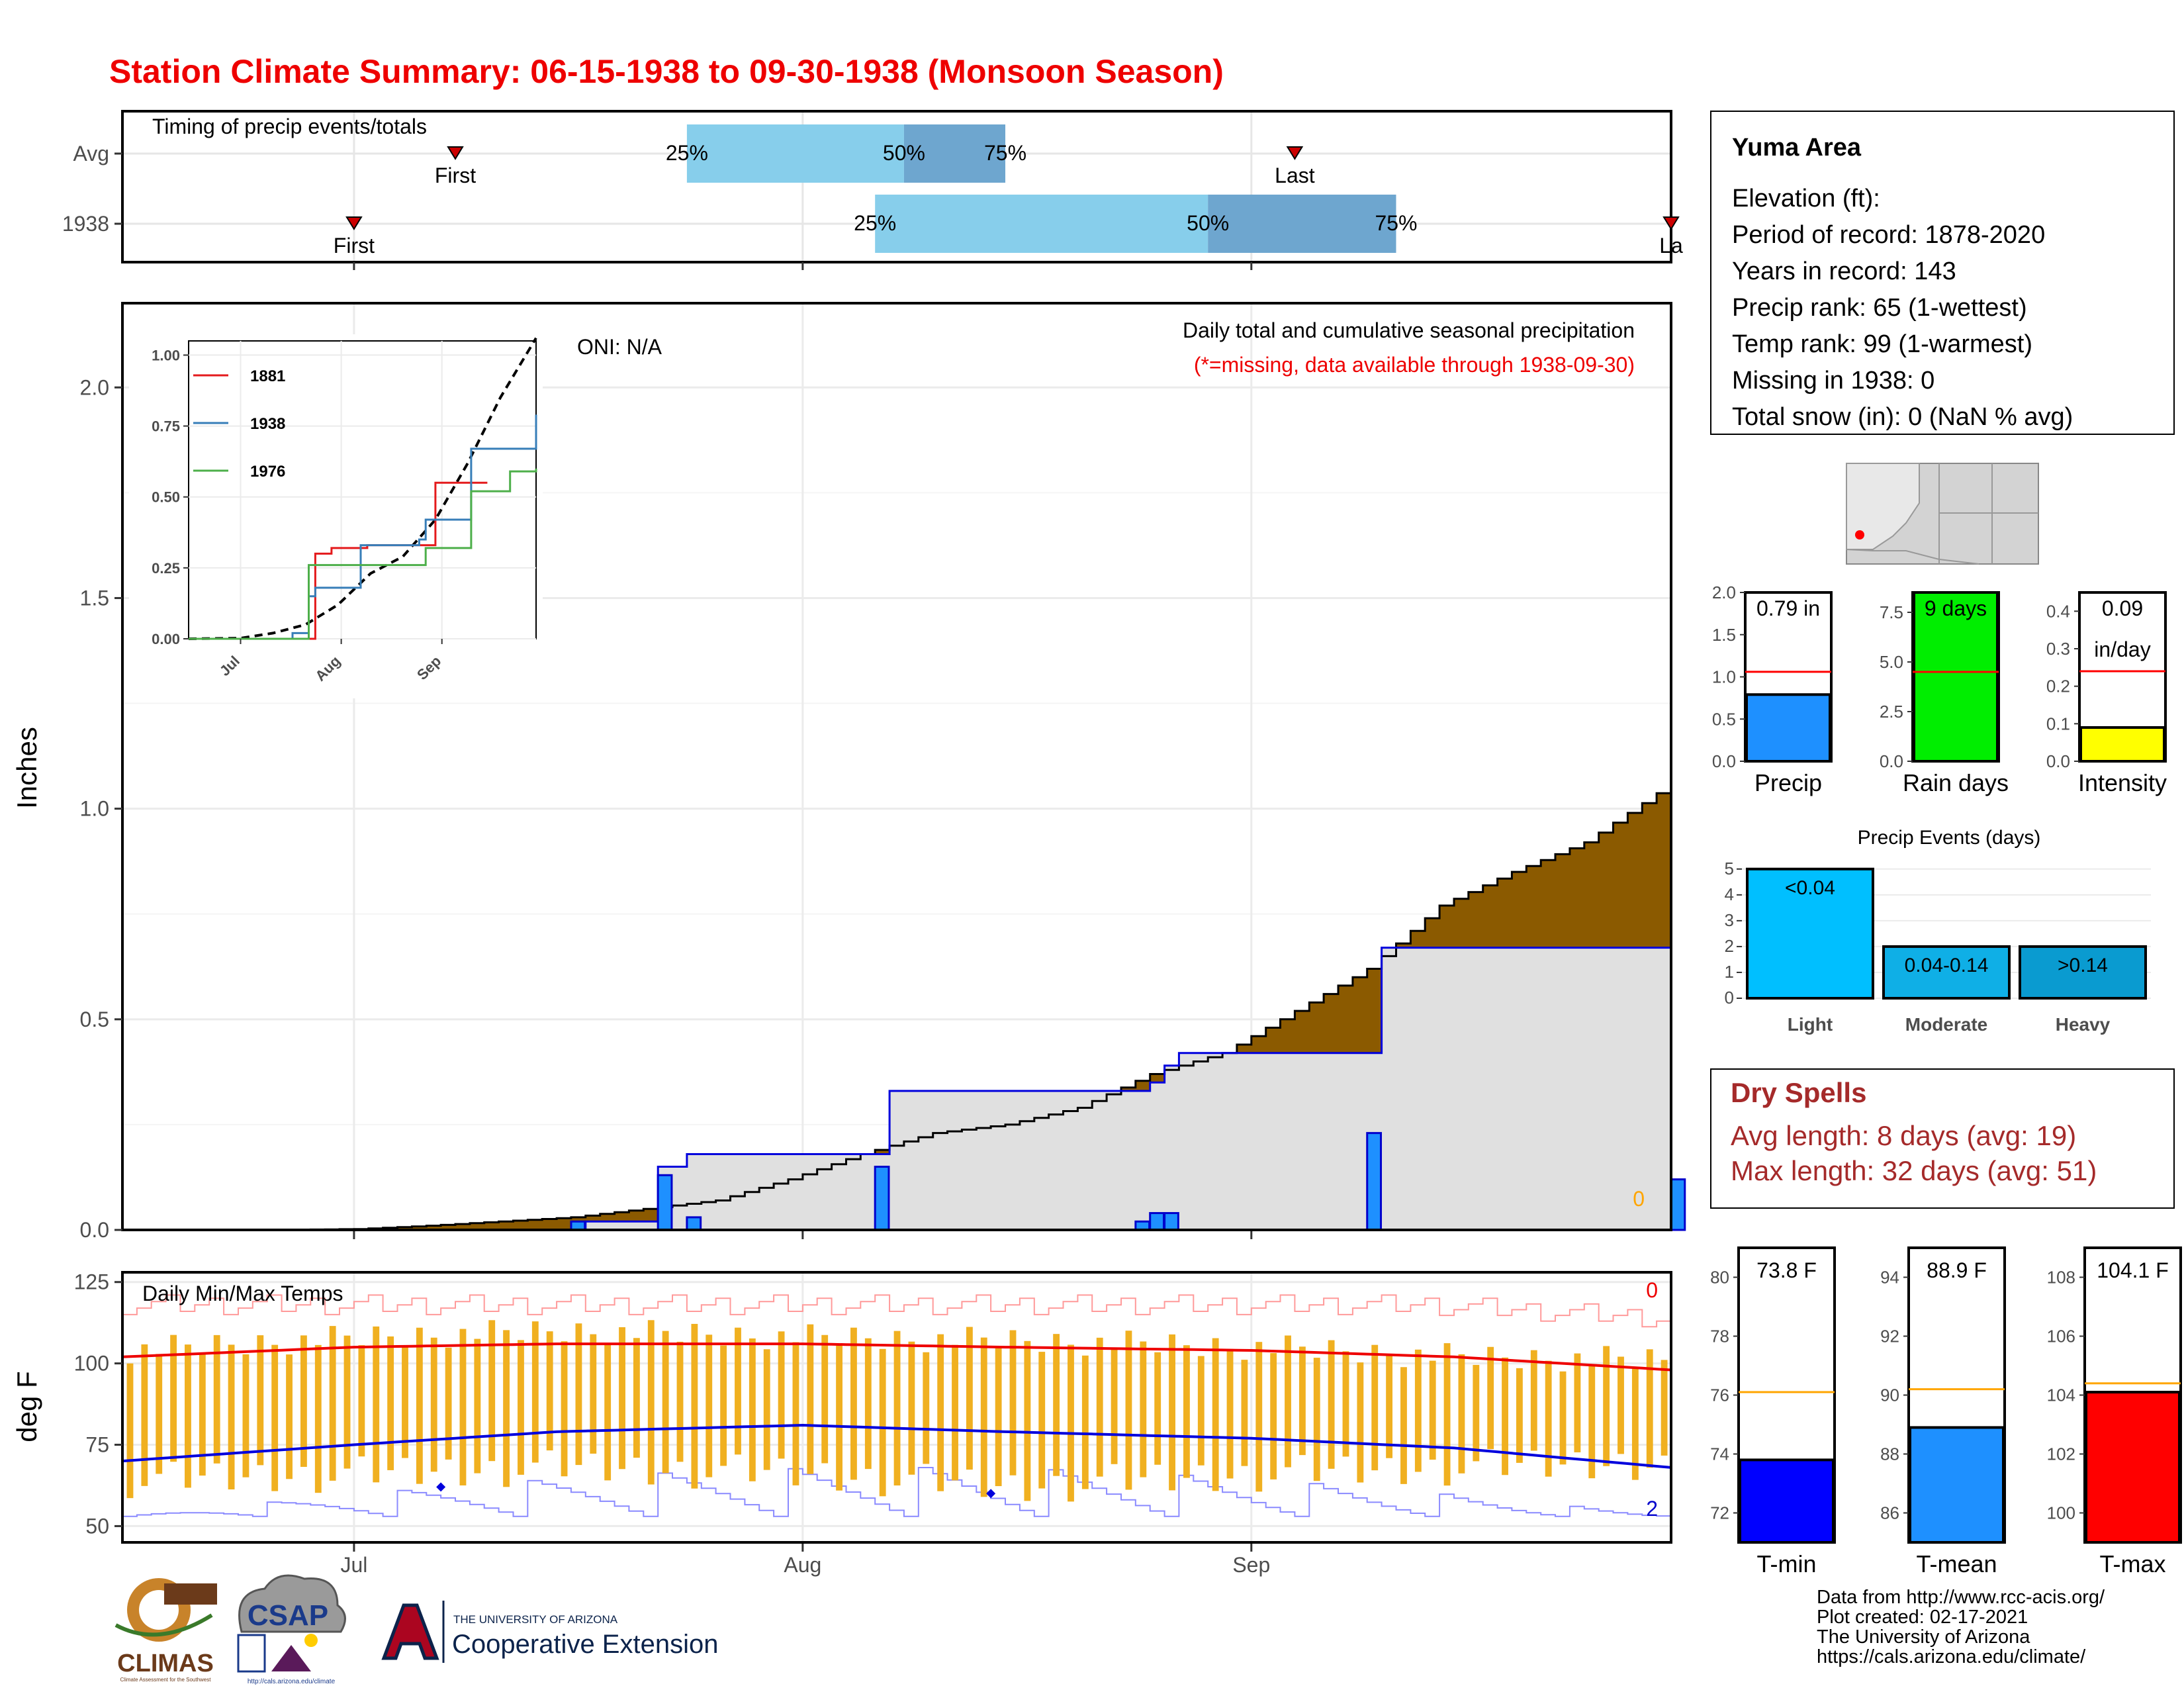 This screenshot has width=2184, height=1688. Describe the element at coordinates (1889, 1454) in the screenshot. I see `temp-bar-ytick-label: 88` at that location.